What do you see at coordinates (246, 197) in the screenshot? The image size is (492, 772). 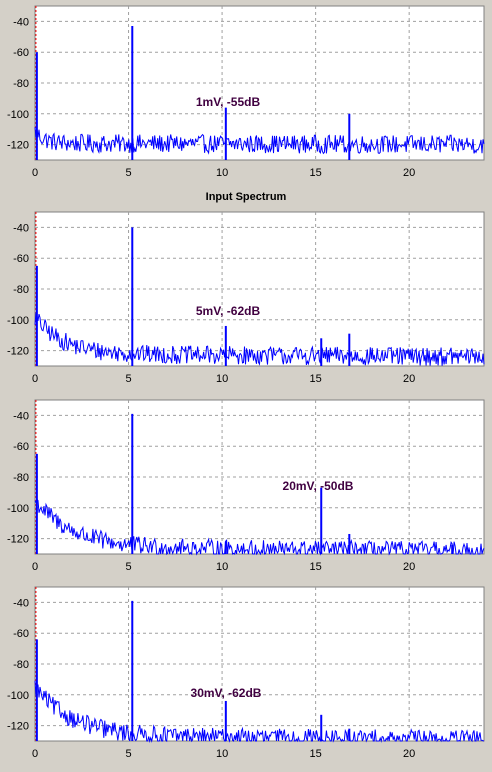 I see `input-spectrum-label: Input Spectrum` at bounding box center [246, 197].